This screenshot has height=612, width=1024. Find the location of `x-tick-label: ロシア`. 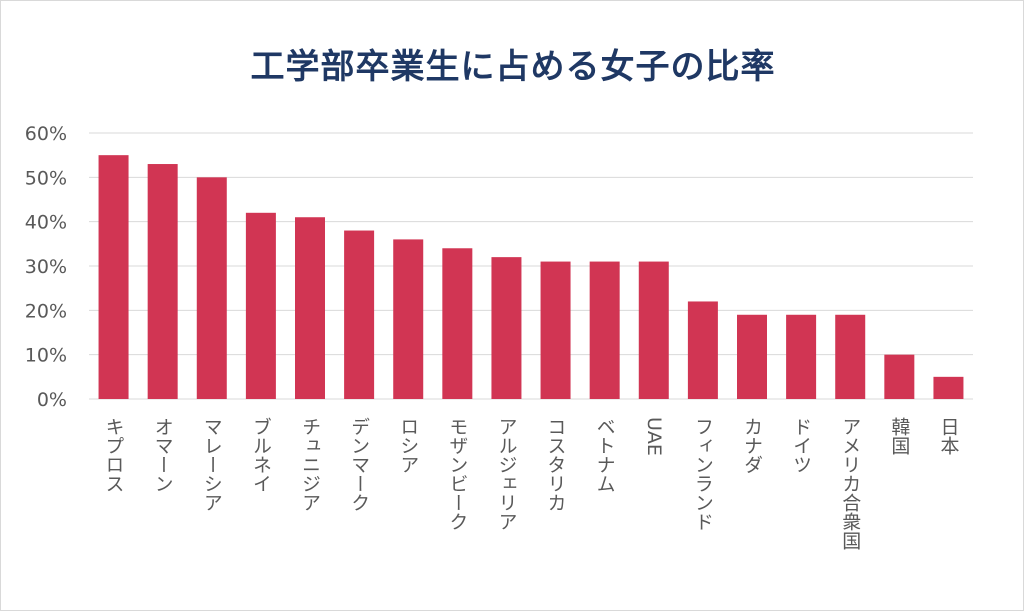

x-tick-label: ロシア is located at coordinates (408, 445).